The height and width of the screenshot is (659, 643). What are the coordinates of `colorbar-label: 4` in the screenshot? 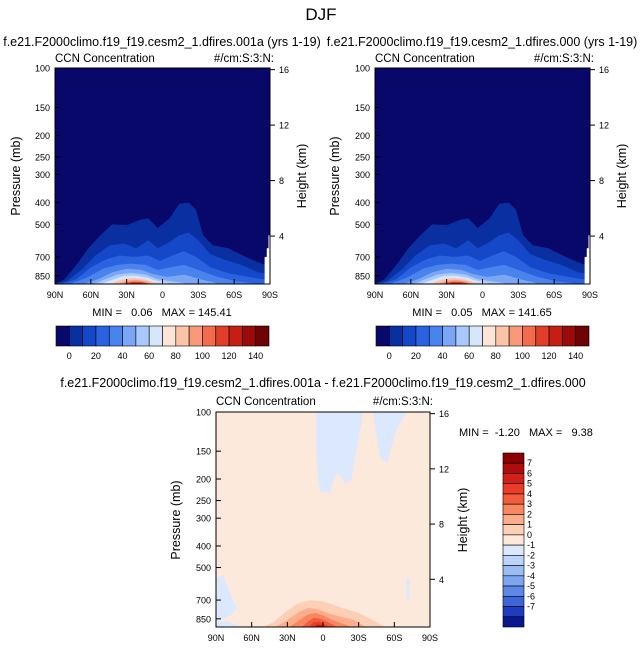 It's located at (529, 494).